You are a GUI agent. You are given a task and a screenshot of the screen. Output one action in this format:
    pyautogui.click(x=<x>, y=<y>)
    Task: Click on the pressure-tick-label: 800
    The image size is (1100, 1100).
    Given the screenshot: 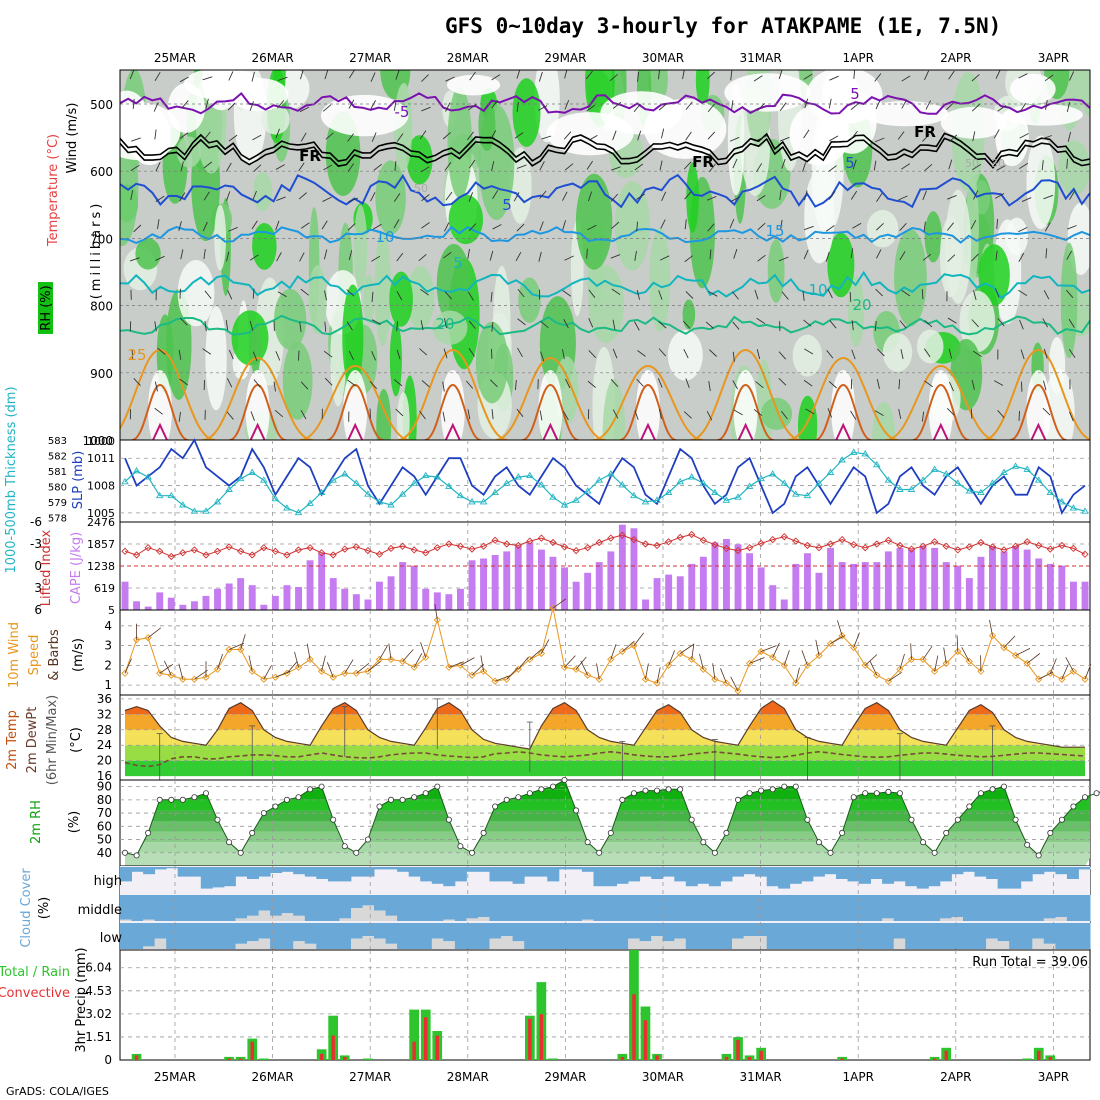 What is the action you would take?
    pyautogui.click(x=101, y=307)
    